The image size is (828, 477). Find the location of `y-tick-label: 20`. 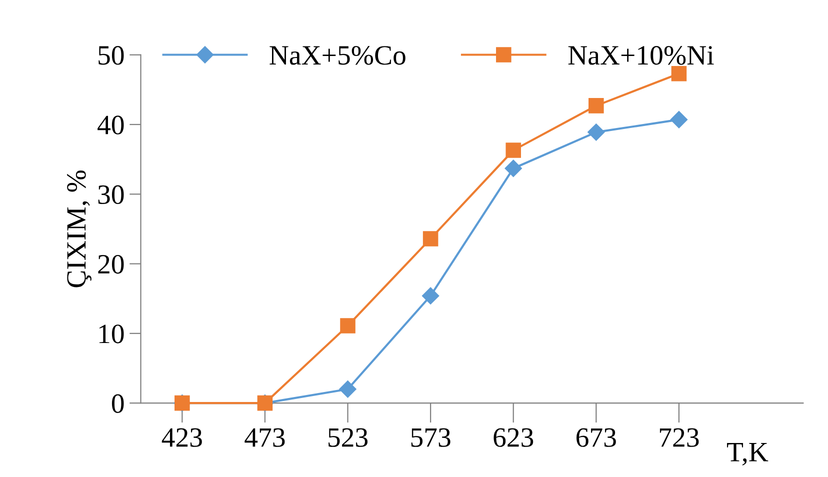

y-tick-label: 20 is located at coordinates (111, 264).